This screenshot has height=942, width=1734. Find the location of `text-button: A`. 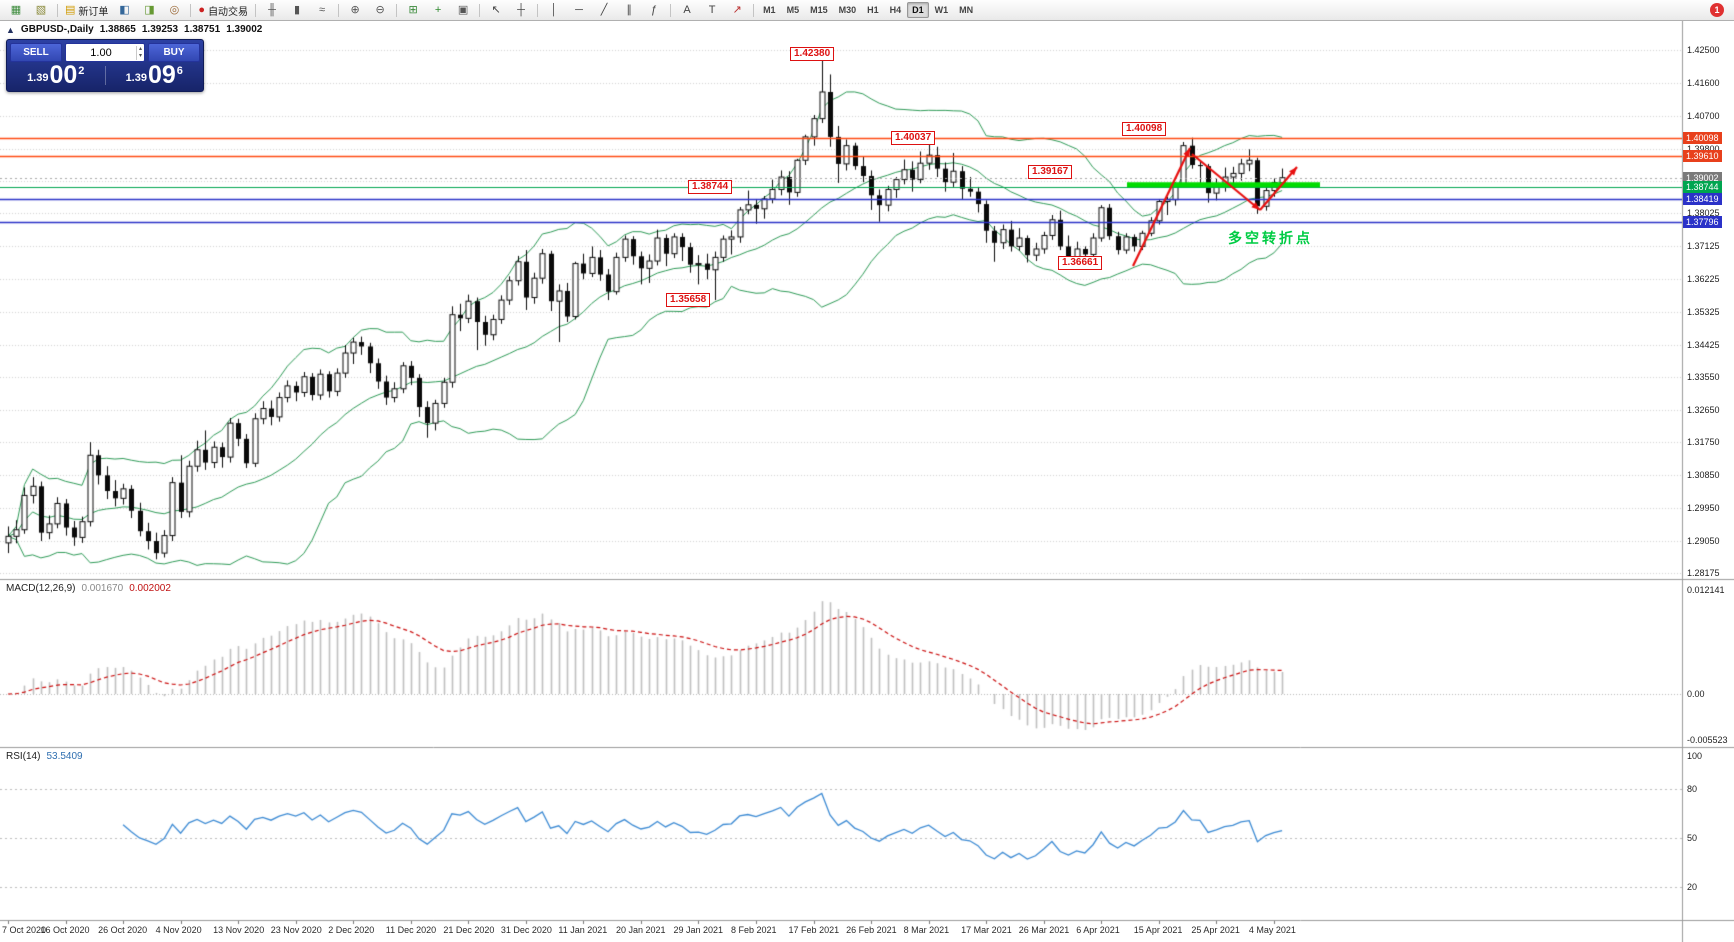

text-button: A is located at coordinates (687, 10).